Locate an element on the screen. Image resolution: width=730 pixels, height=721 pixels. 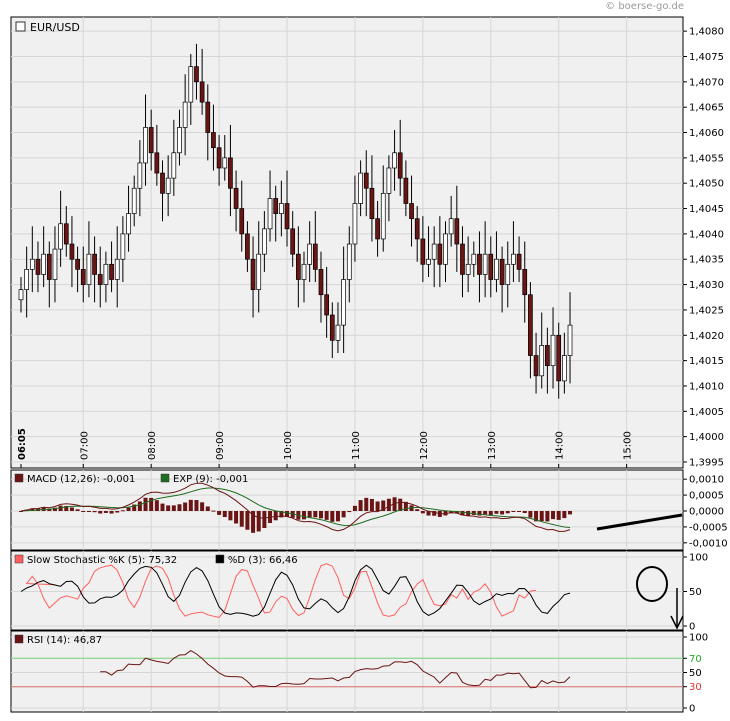
y-tick-label: 1,4030 is located at coordinates (706, 285).